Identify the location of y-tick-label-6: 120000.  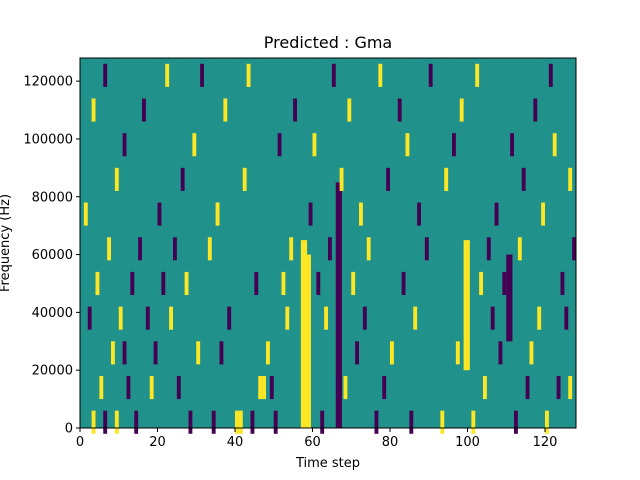
(48, 82).